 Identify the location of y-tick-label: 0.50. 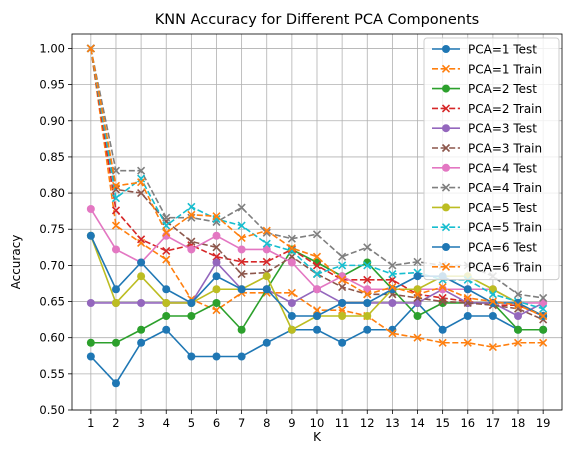
(52, 410).